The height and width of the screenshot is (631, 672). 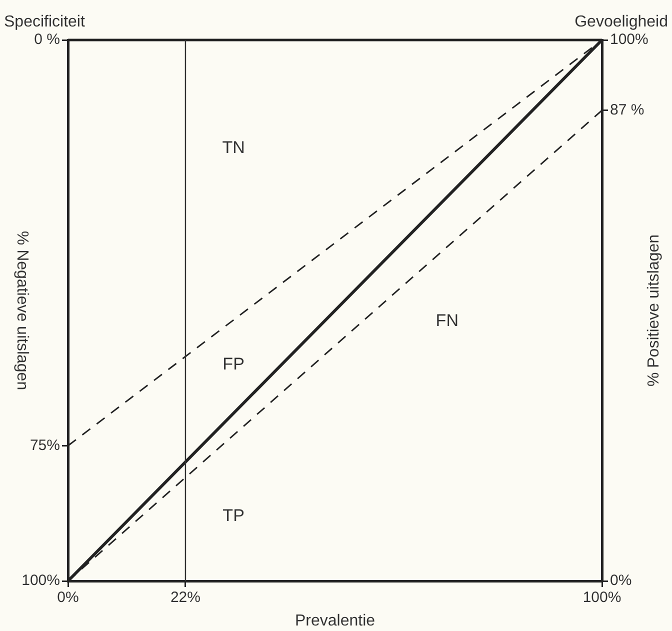 What do you see at coordinates (621, 21) in the screenshot?
I see `text: Gevoeligheid` at bounding box center [621, 21].